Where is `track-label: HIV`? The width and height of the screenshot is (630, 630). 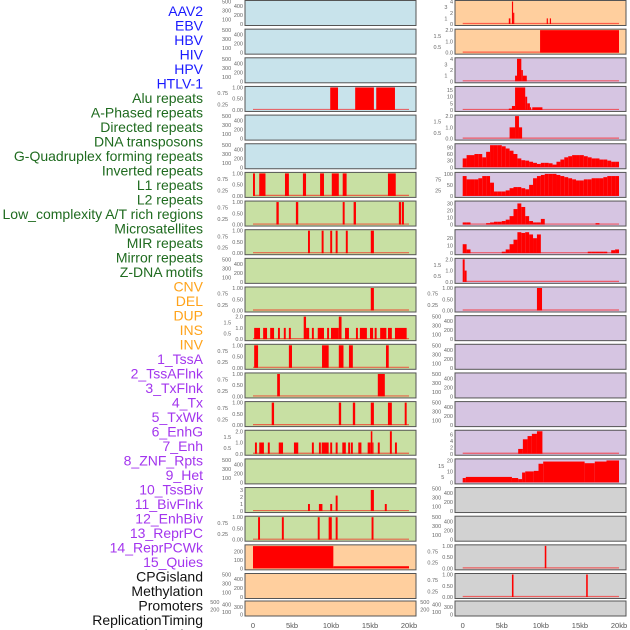
track-label: HIV is located at coordinates (192, 55).